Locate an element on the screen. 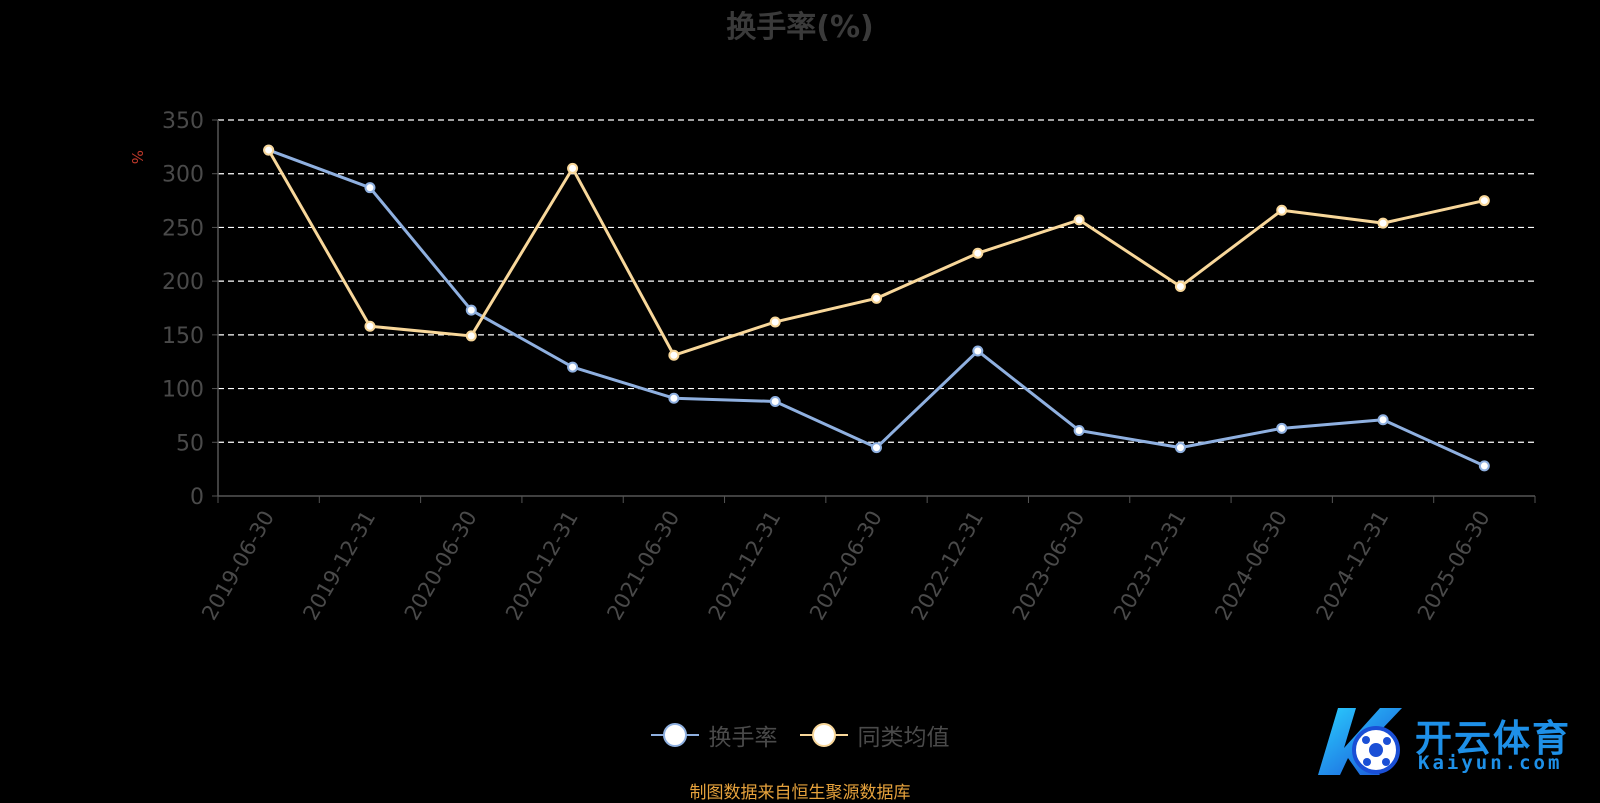  x-tick-label: 2022-12-31 is located at coordinates (947, 565).